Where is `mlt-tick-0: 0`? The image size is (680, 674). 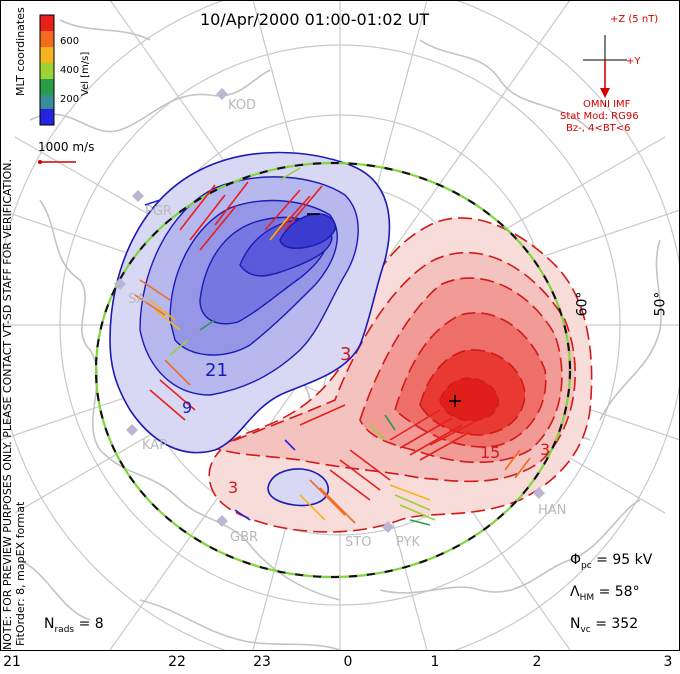 mlt-tick-0: 0 is located at coordinates (348, 662).